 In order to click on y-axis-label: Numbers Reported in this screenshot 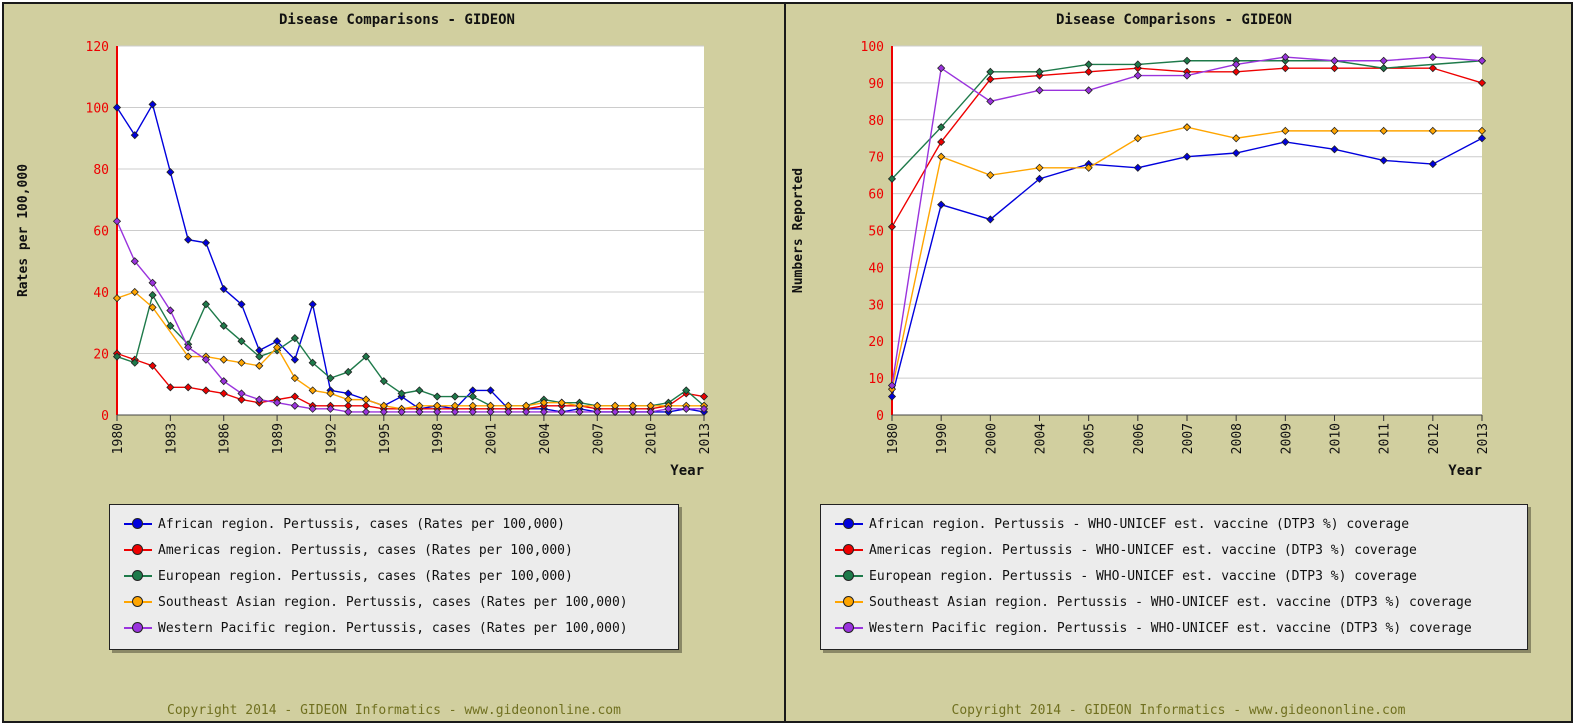, I will do `click(798, 230)`.